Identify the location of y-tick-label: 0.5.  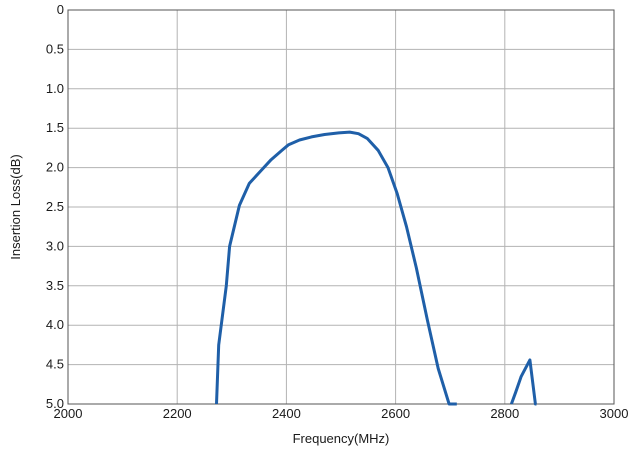
(55, 48).